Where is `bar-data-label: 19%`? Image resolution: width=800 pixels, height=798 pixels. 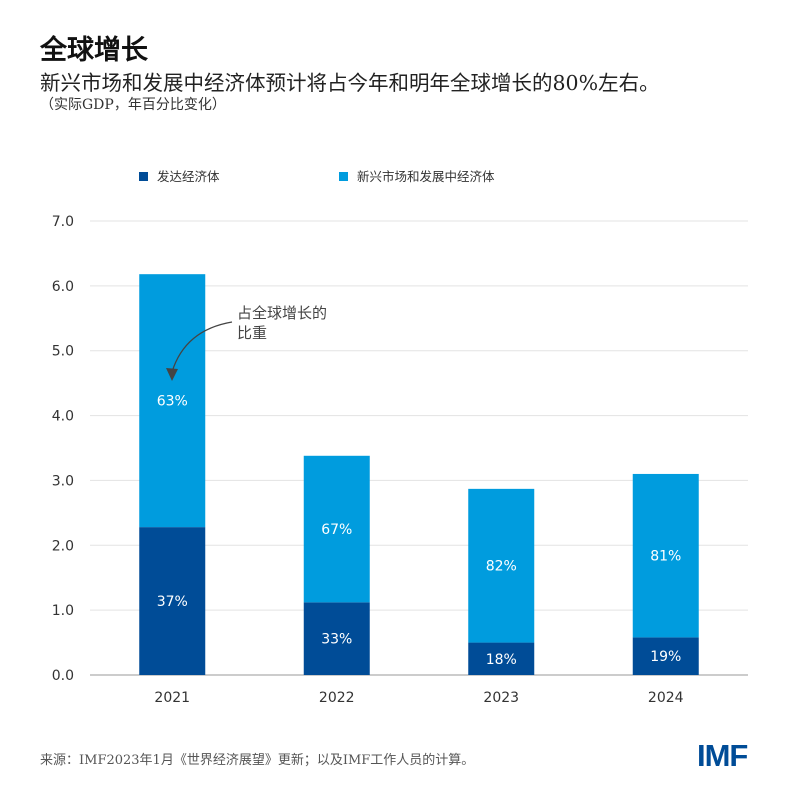
bar-data-label: 19% is located at coordinates (665, 657).